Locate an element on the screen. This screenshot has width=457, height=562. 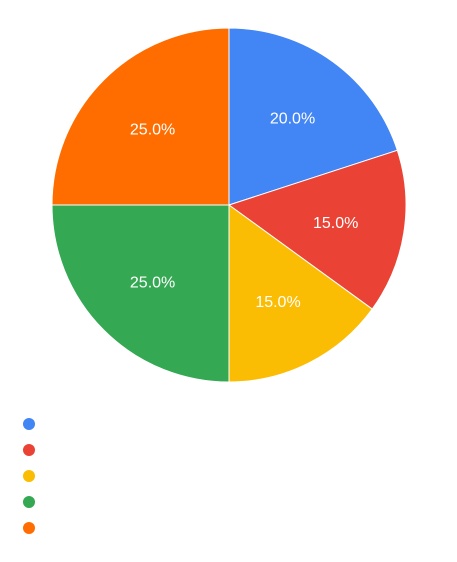
slice-label-5: 25.0% is located at coordinates (152, 130).